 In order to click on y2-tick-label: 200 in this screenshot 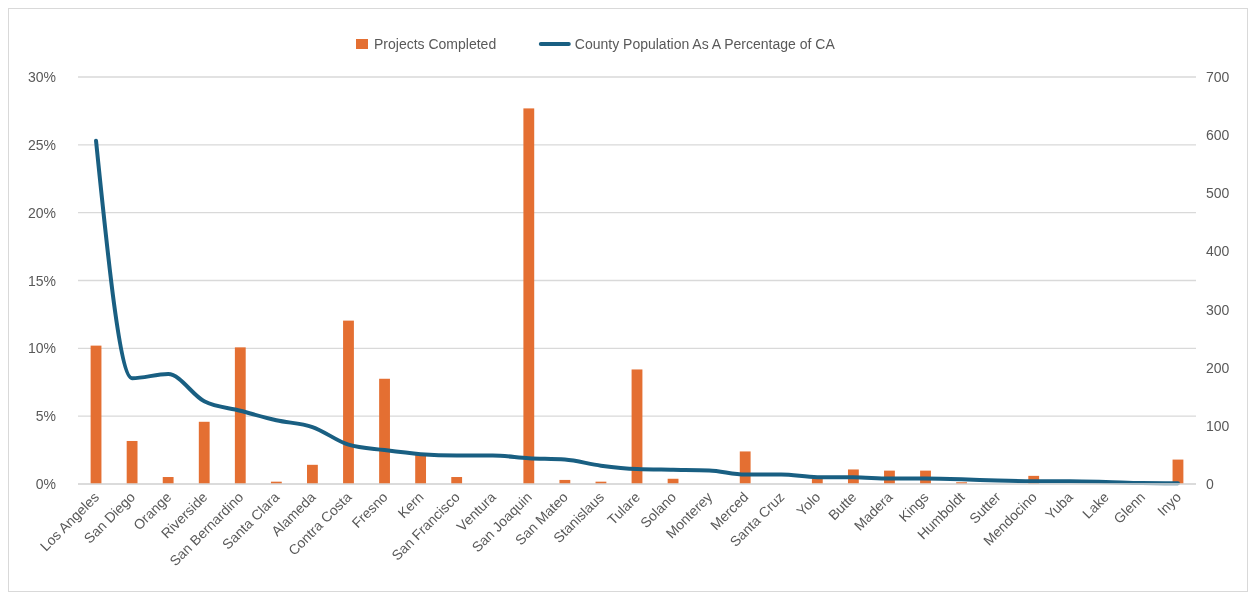, I will do `click(1218, 367)`.